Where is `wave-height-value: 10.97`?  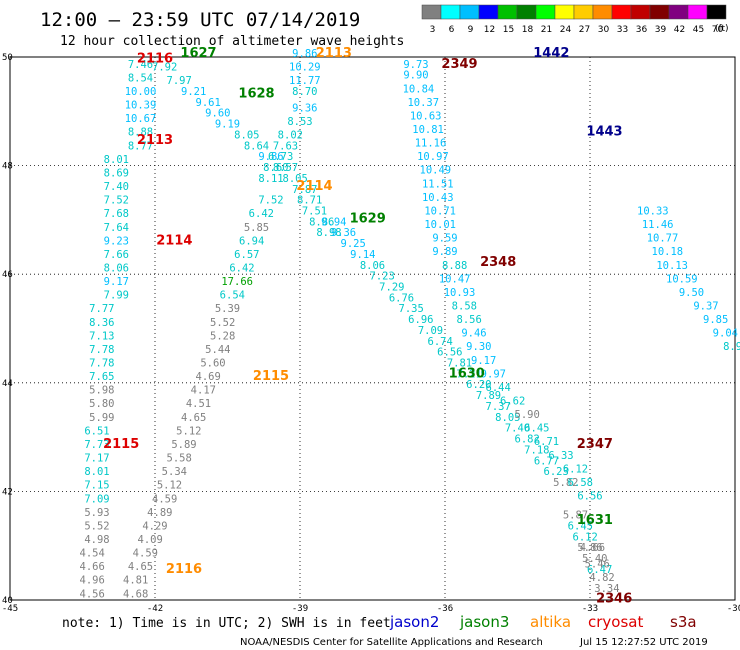 wave-height-value: 10.97 is located at coordinates (433, 157).